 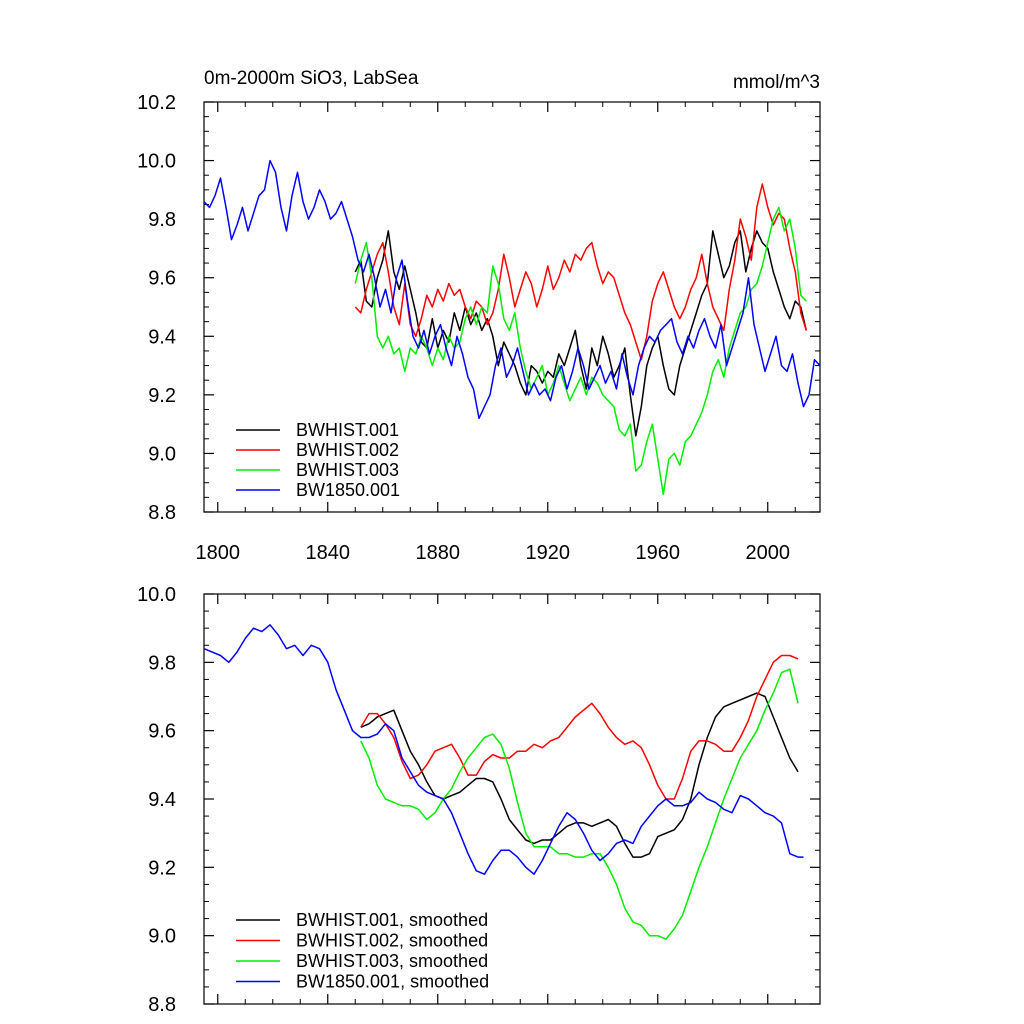 I want to click on legend-label: BWHIST.002, so click(x=347, y=450).